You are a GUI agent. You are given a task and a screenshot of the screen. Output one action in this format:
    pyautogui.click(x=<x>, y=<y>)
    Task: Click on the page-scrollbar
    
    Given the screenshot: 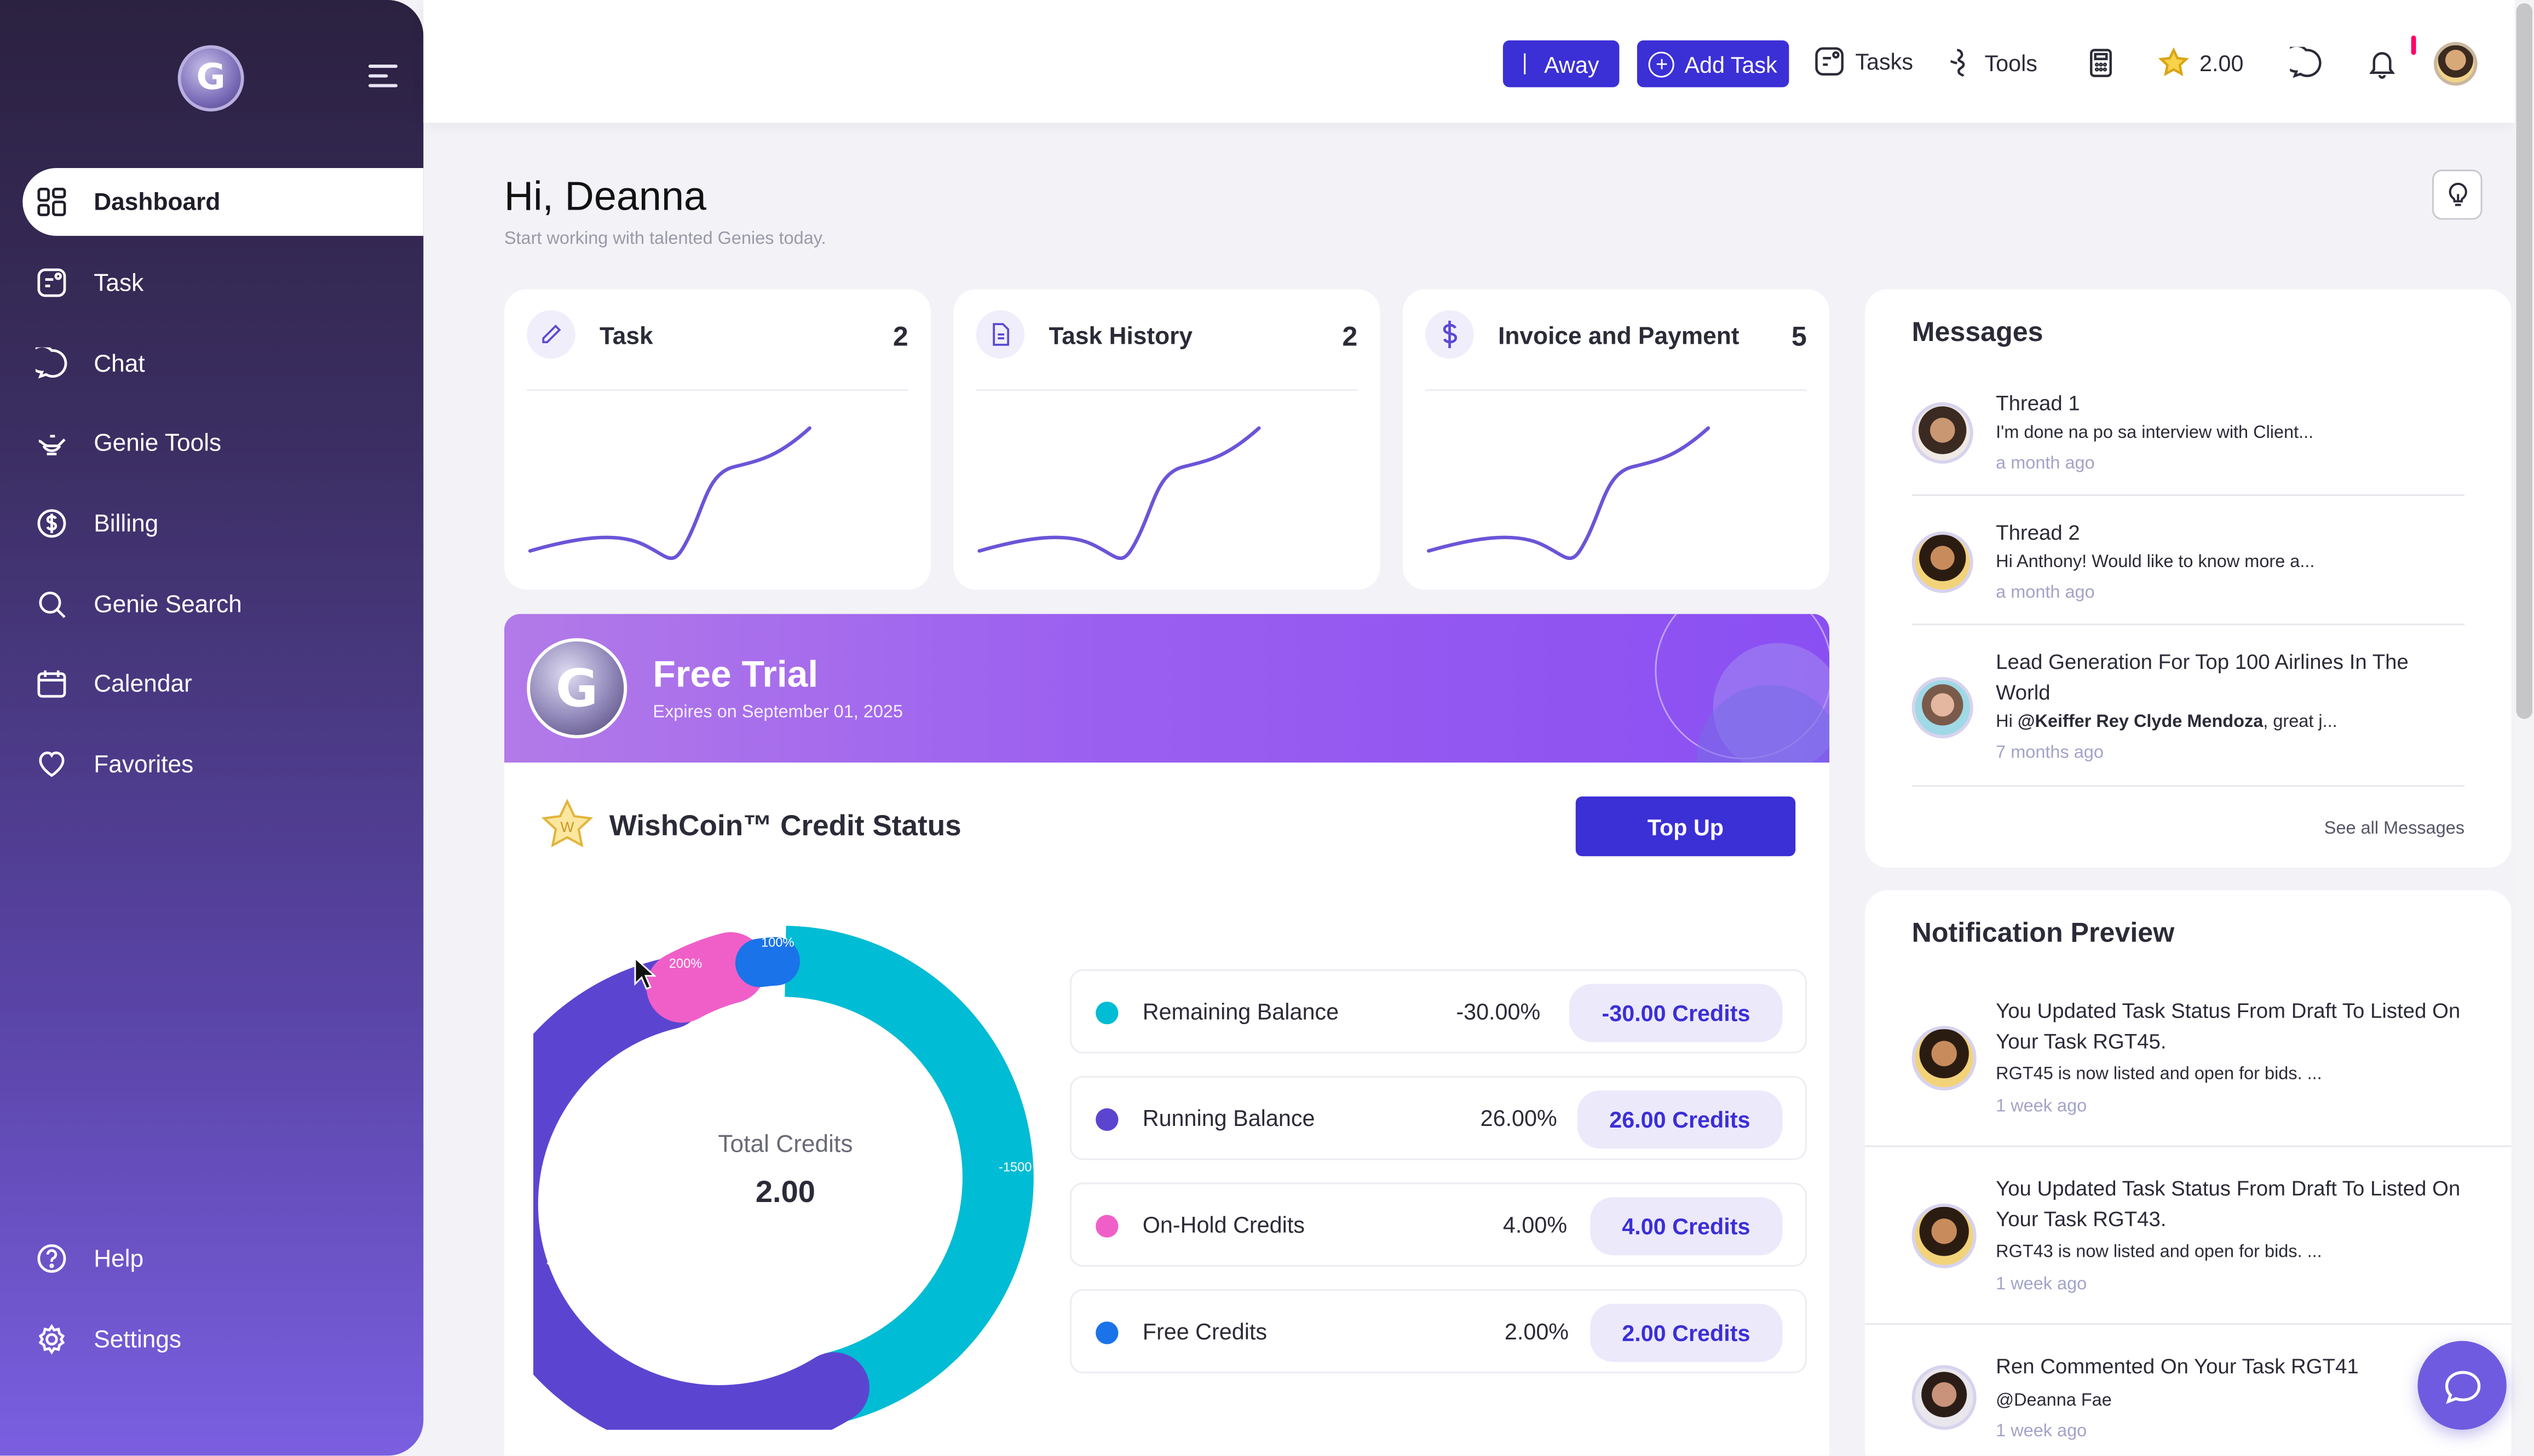 What is the action you would take?
    pyautogui.click(x=2524, y=728)
    